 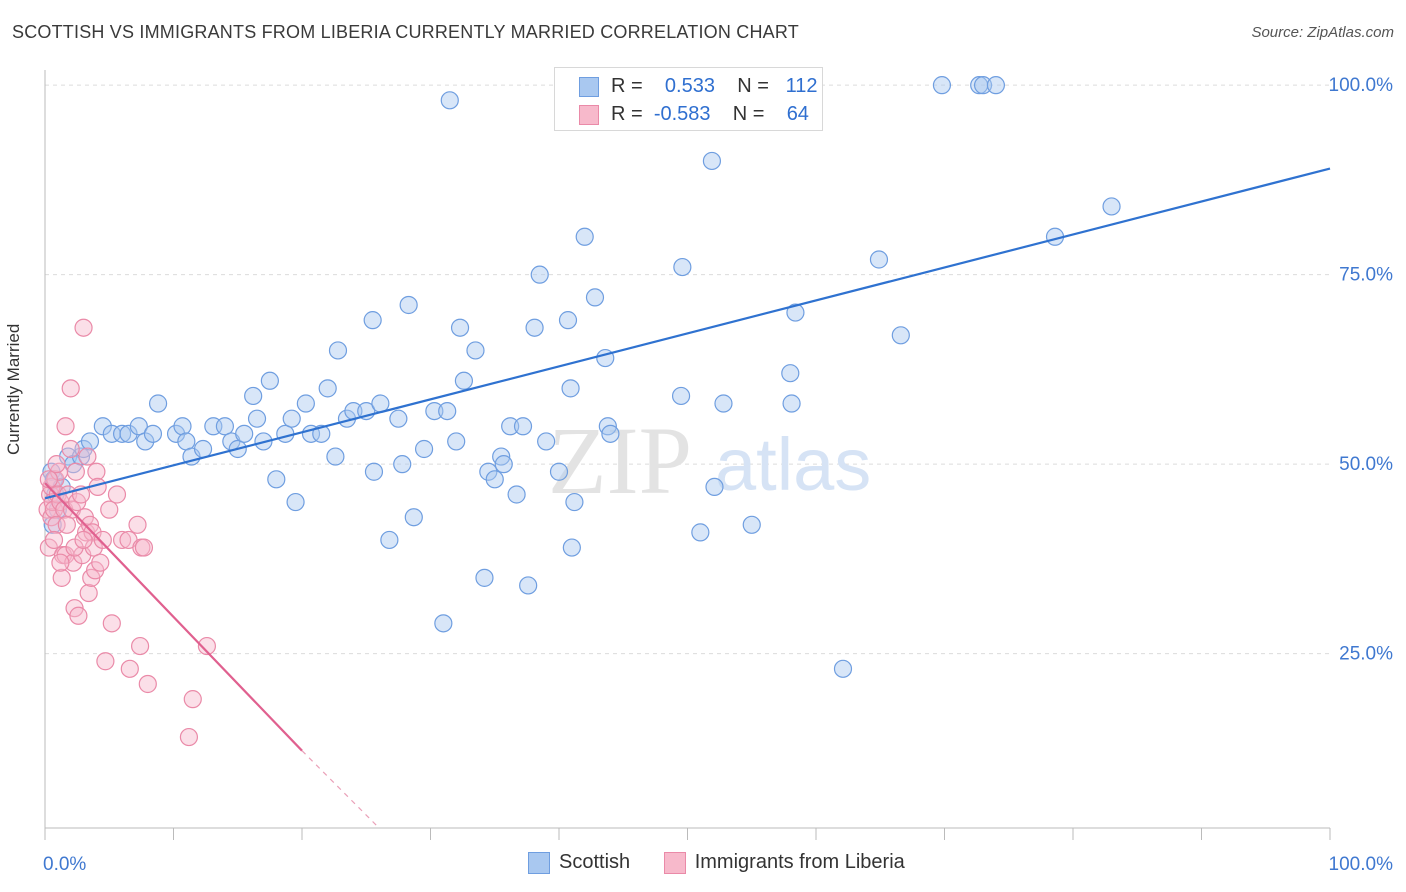 I want to click on series-swatch-liberia, so click(x=674, y=862).